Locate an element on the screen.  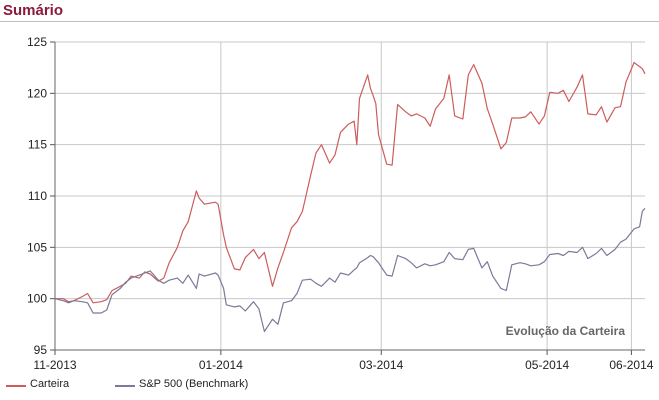
page-title: Sumário is located at coordinates (33, 10).